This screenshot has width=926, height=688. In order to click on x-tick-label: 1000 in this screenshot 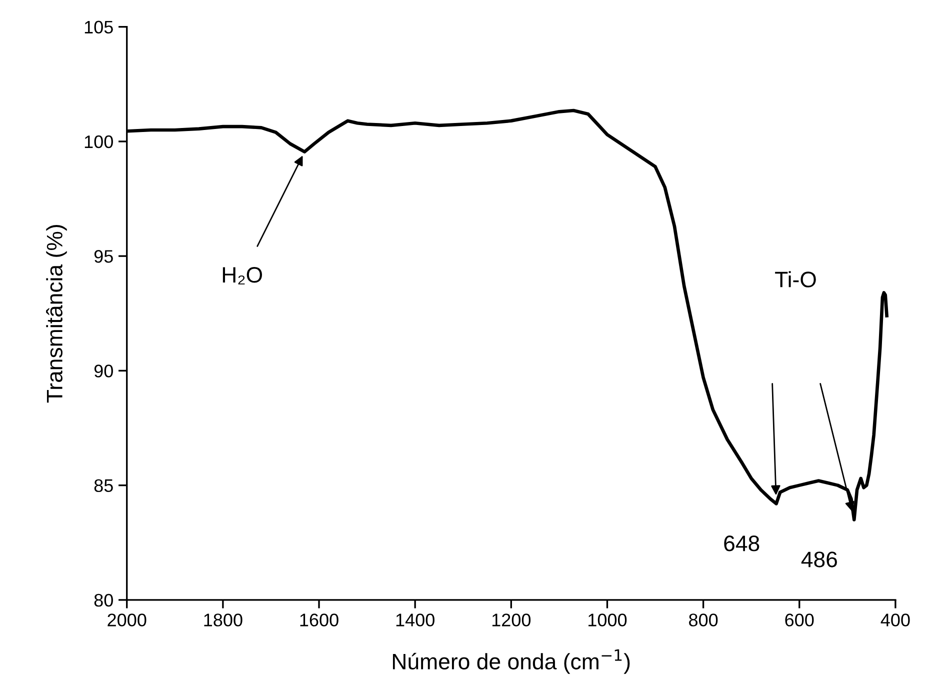, I will do `click(607, 620)`.